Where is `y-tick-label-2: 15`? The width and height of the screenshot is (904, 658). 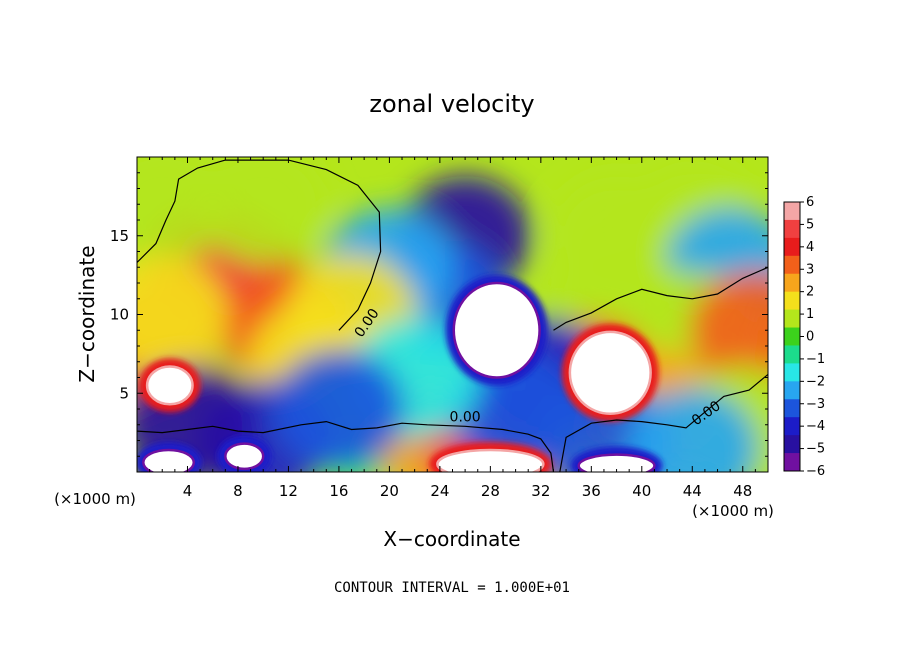 y-tick-label-2: 15 is located at coordinates (119, 236).